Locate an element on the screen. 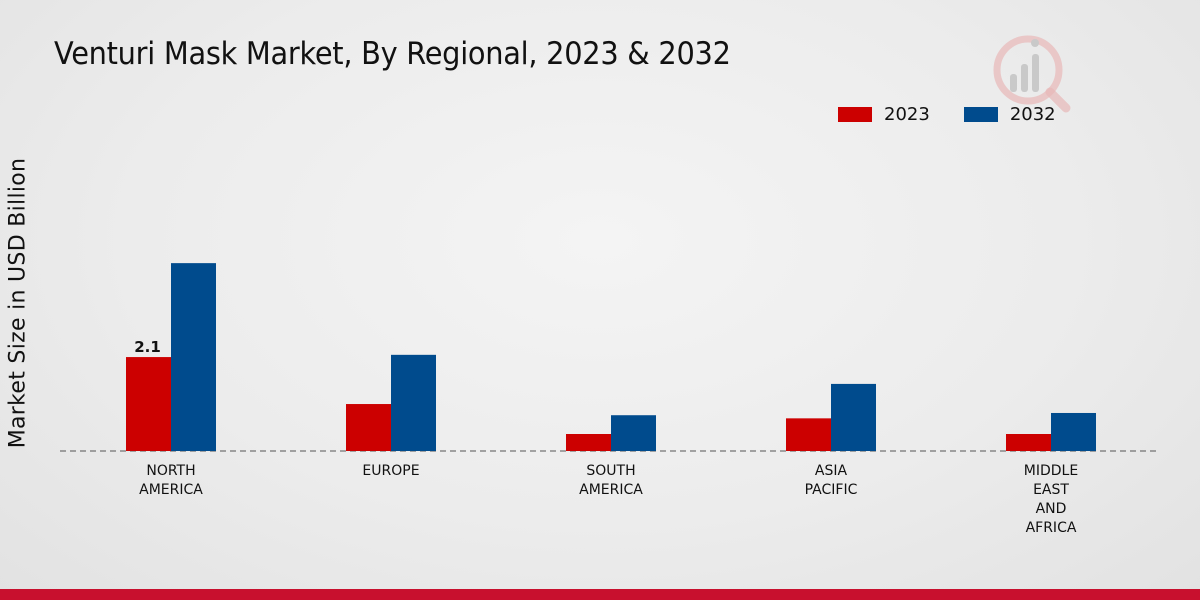  x-tick-label: SOUTH is located at coordinates (610, 471).